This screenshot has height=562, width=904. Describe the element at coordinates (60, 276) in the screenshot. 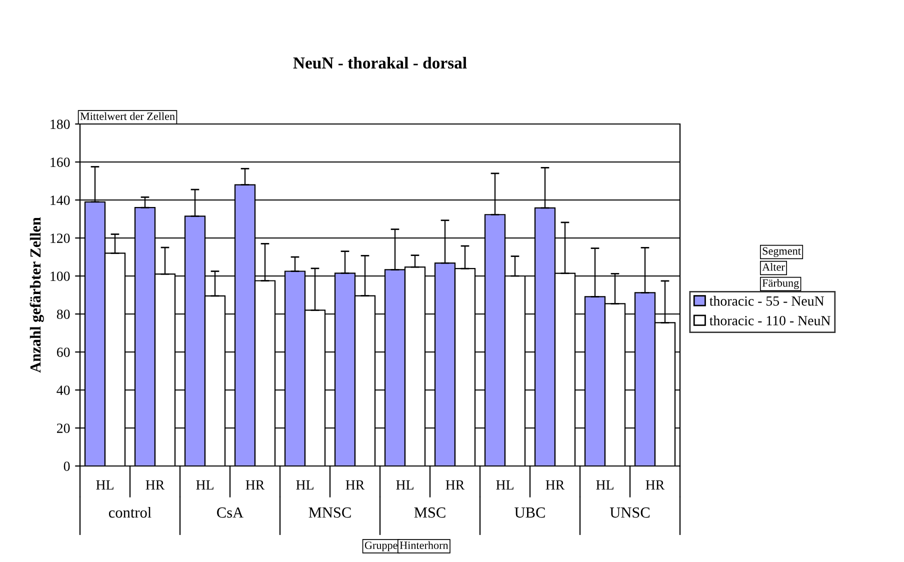

I see `y-tick-label: 100` at that location.